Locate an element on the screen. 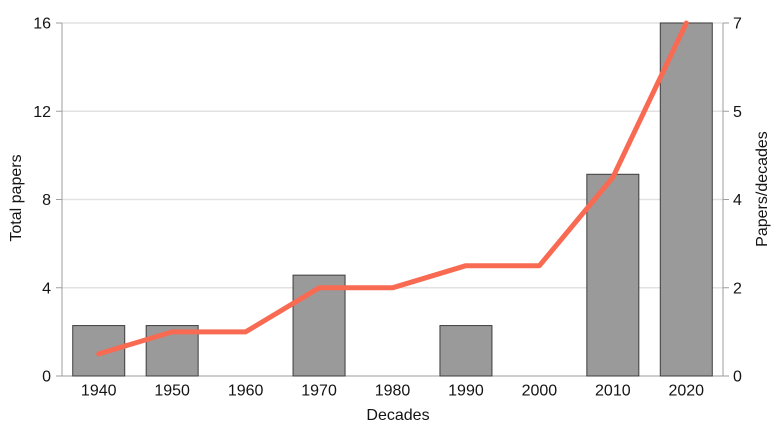 The width and height of the screenshot is (776, 432). x-tick-label: 1940 is located at coordinates (99, 391).